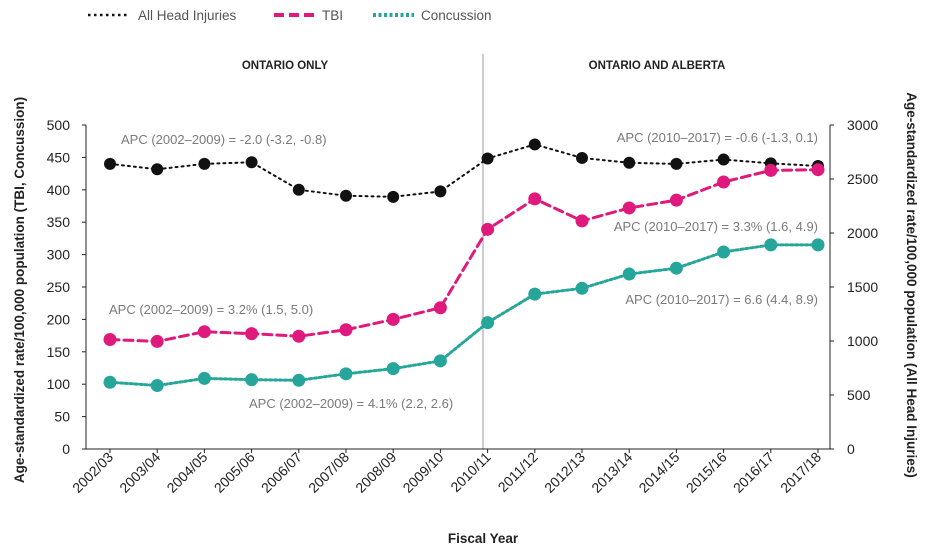 This screenshot has height=549, width=931. Describe the element at coordinates (92, 472) in the screenshot. I see `x-tick-label: 2002/03` at that location.